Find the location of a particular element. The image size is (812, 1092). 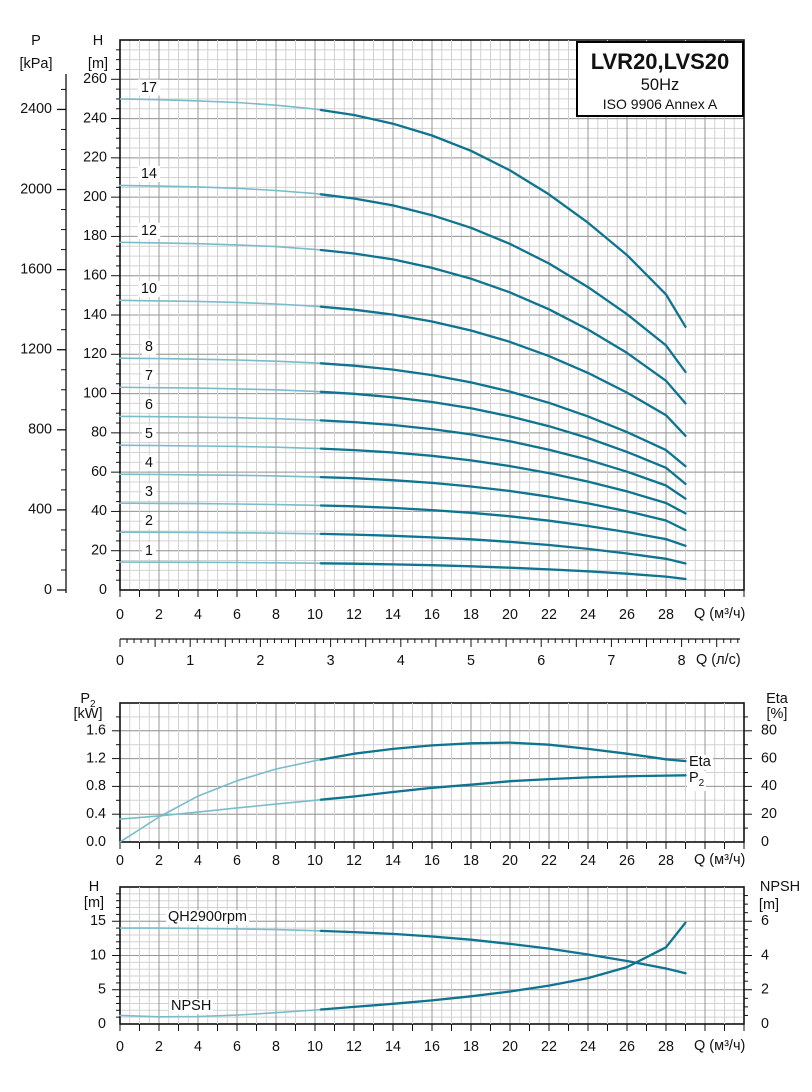

middle-x-axis-title: Q (м³/ч) is located at coordinates (720, 860).